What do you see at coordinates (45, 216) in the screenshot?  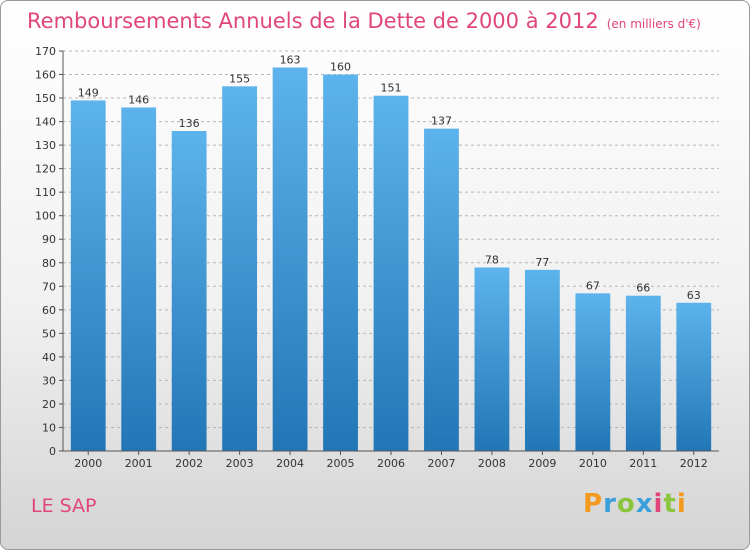 I see `y-tick-label: 100` at bounding box center [45, 216].